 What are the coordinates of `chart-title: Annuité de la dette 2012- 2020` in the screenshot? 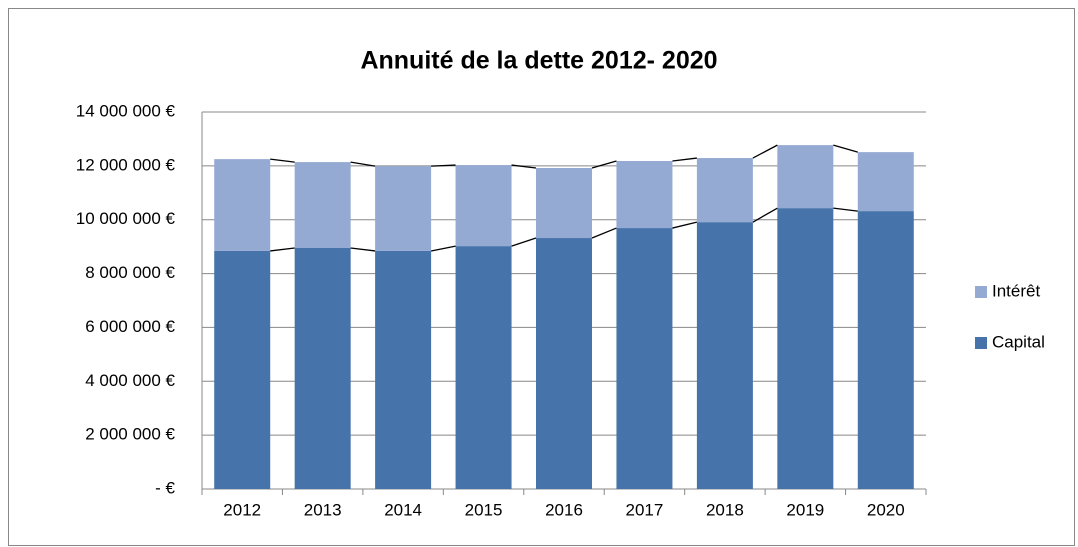 It's located at (538, 61).